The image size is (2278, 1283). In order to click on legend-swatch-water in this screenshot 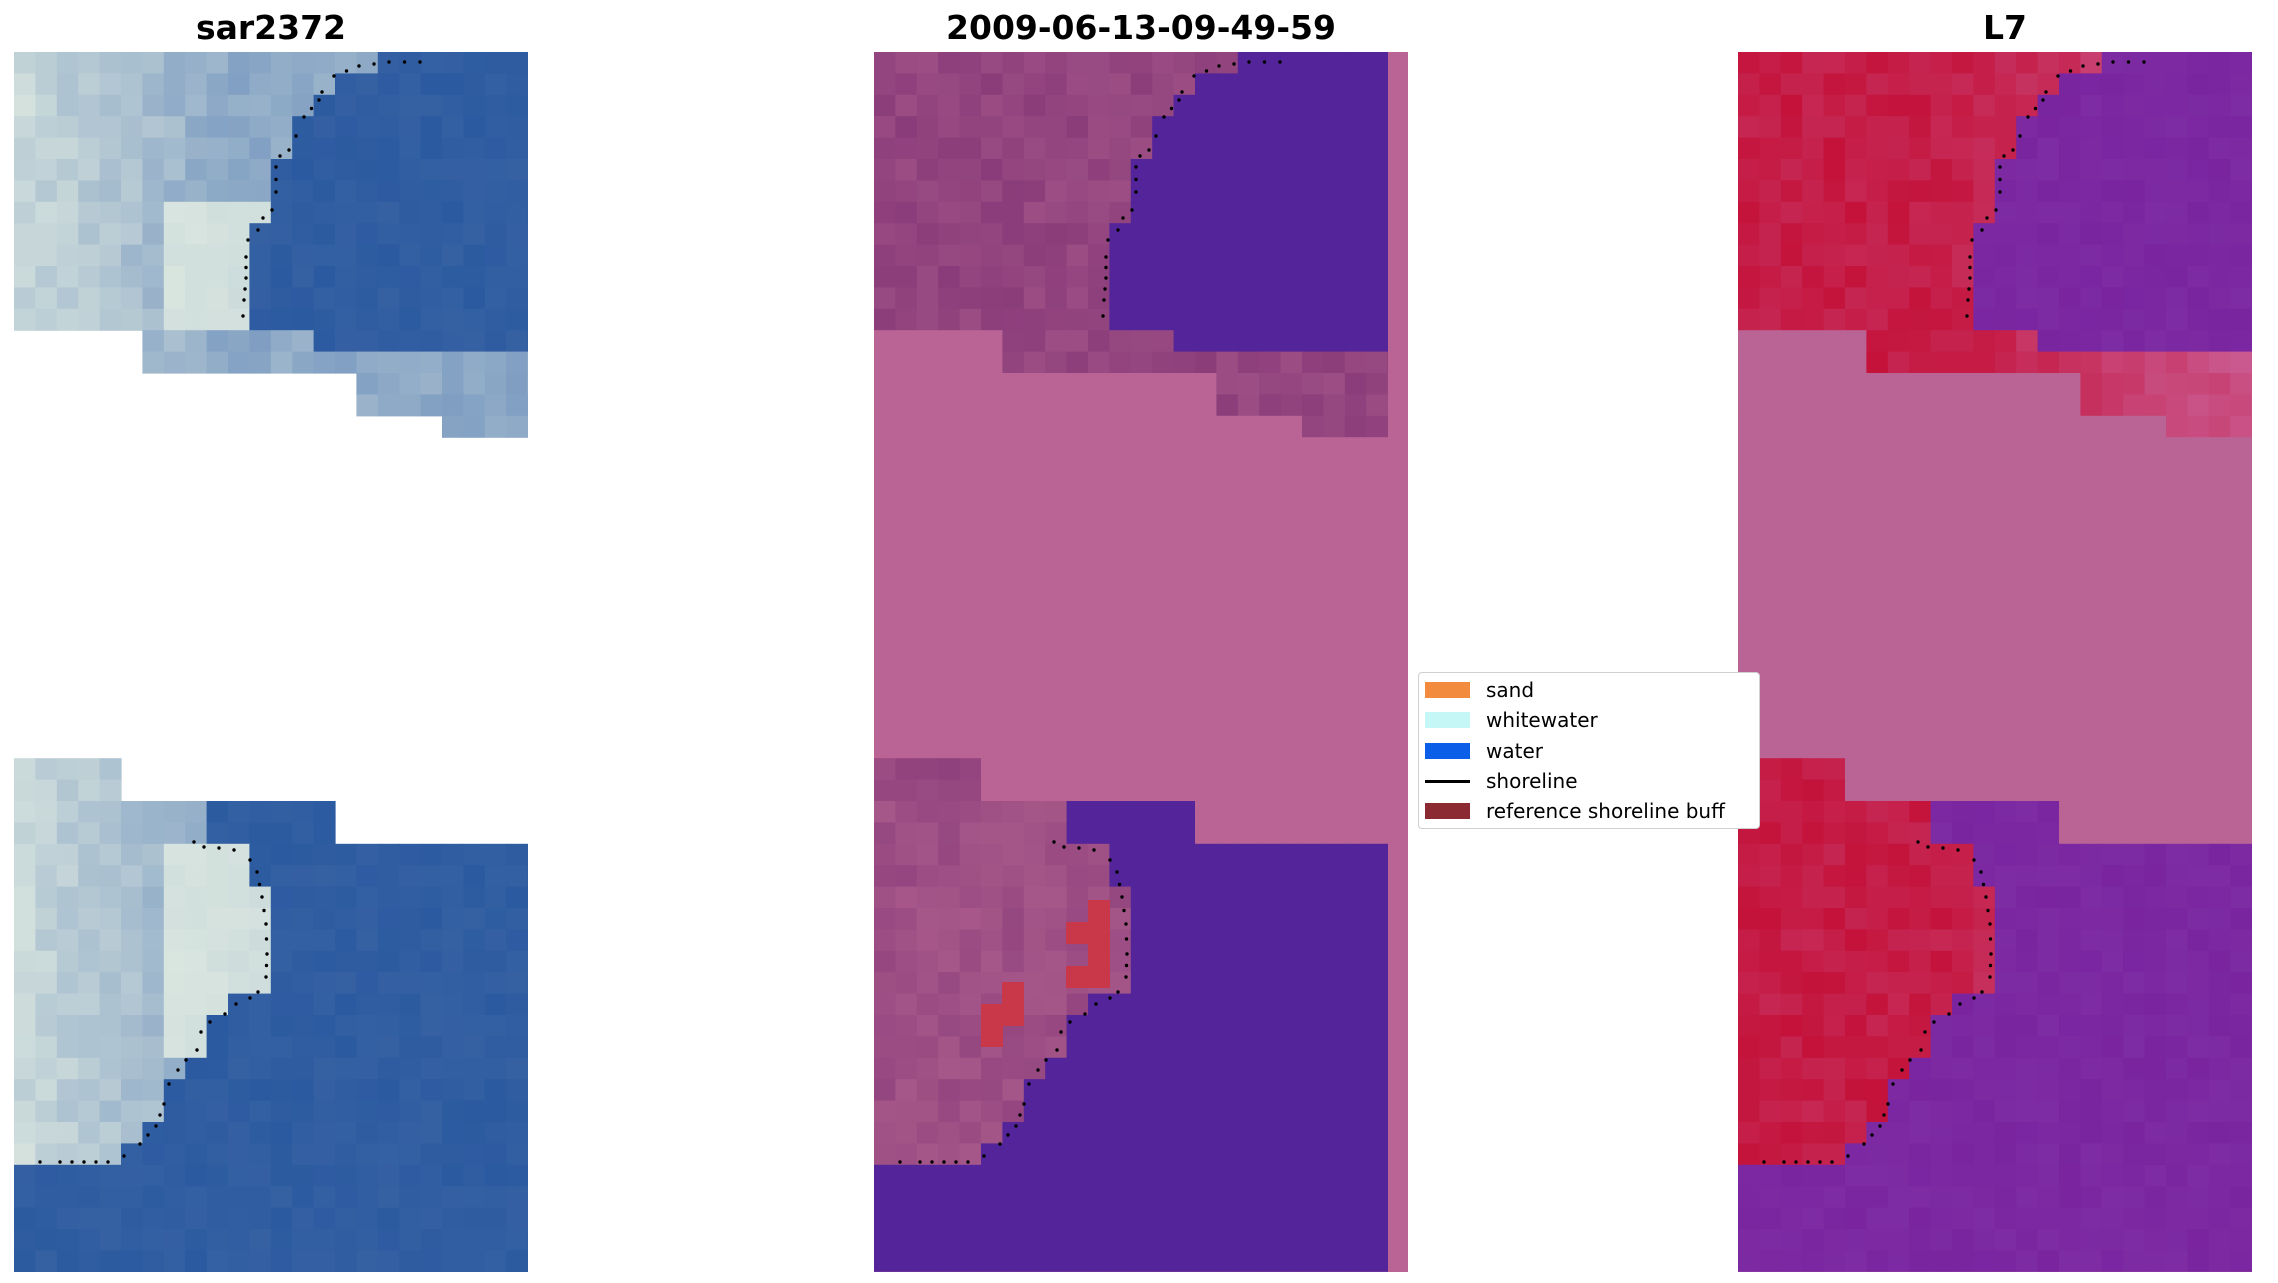, I will do `click(1447, 751)`.